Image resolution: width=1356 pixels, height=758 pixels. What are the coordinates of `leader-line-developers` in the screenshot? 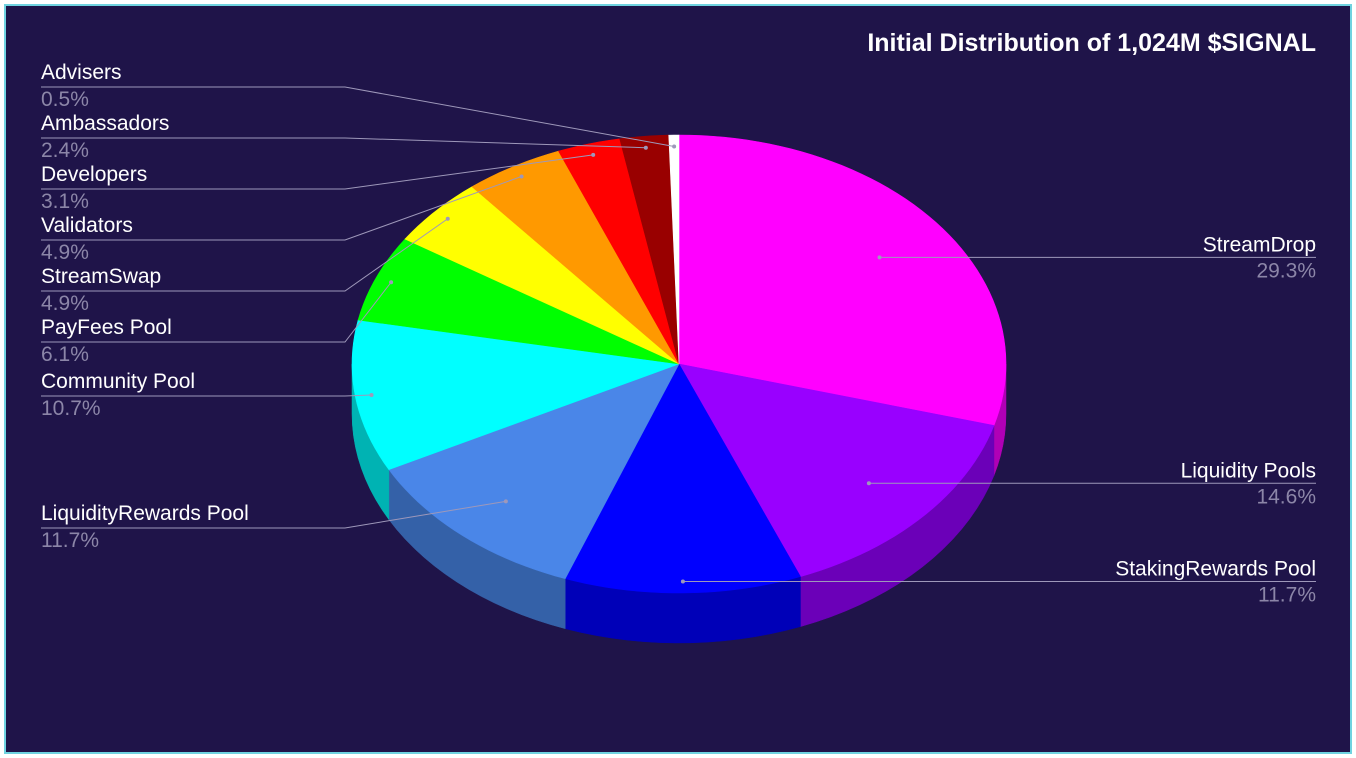 It's located at (317, 172).